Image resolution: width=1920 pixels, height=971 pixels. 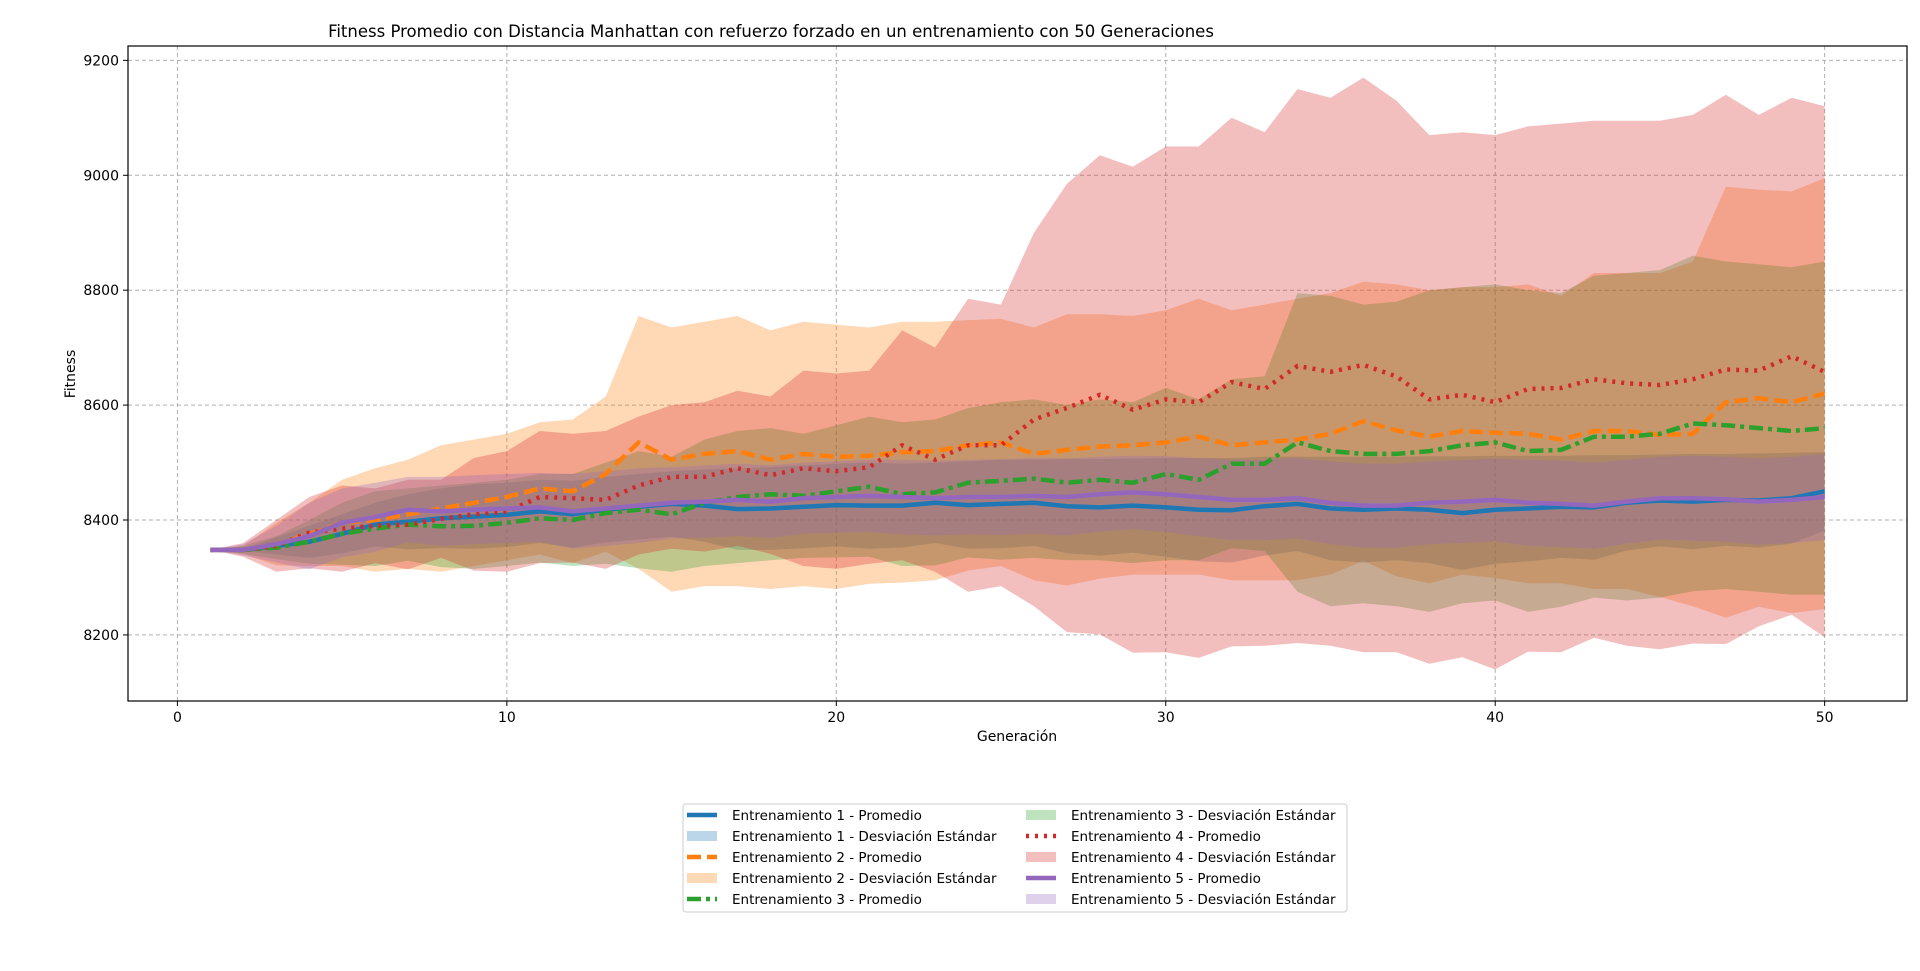 What do you see at coordinates (101, 636) in the screenshot?
I see `y-tick-label: 8200` at bounding box center [101, 636].